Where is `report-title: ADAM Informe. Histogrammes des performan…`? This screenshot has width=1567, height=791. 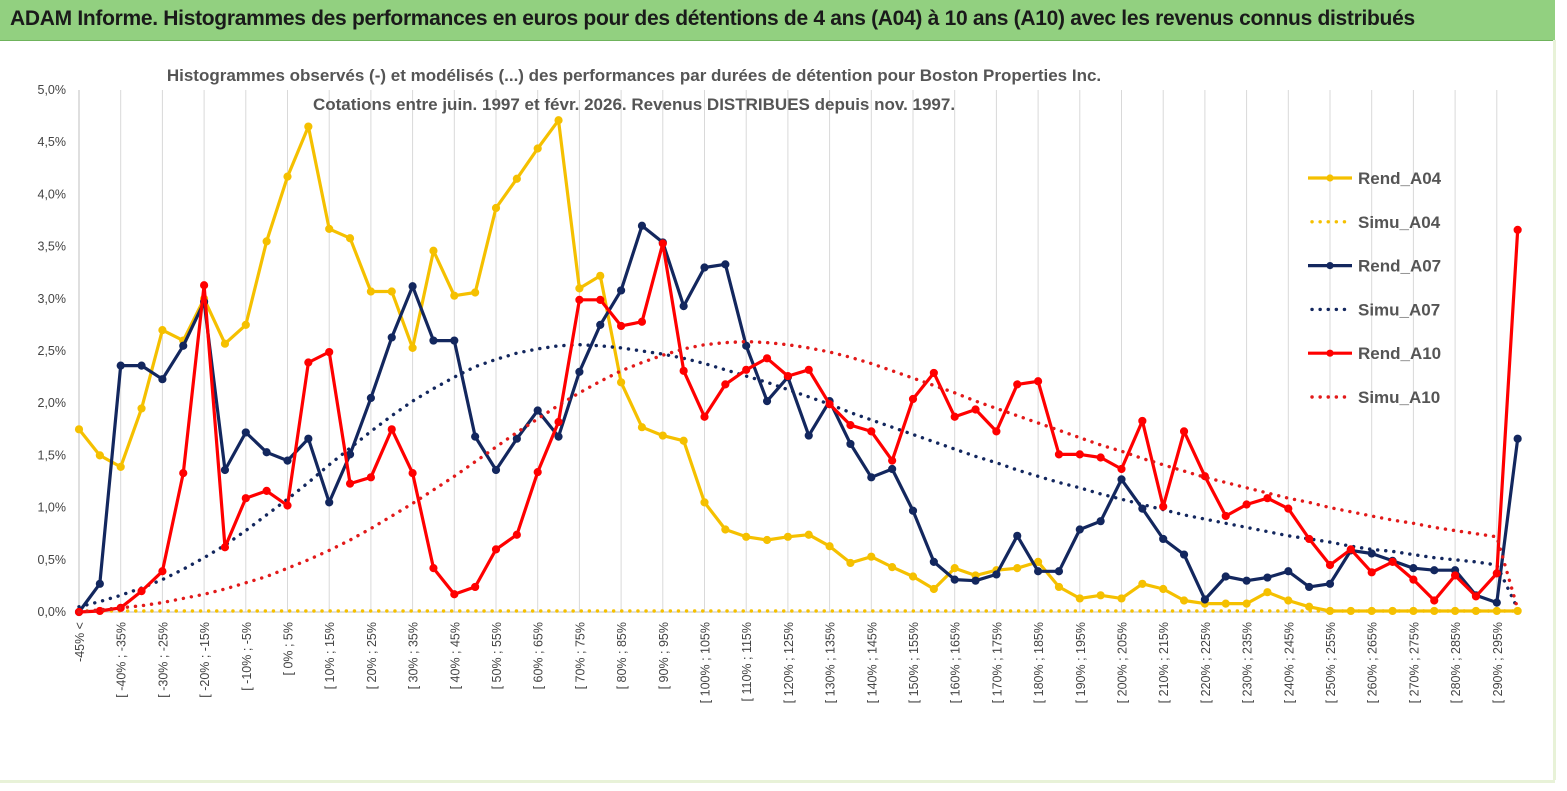
report-title: ADAM Informe. Histogrammes des performan… is located at coordinates (712, 18).